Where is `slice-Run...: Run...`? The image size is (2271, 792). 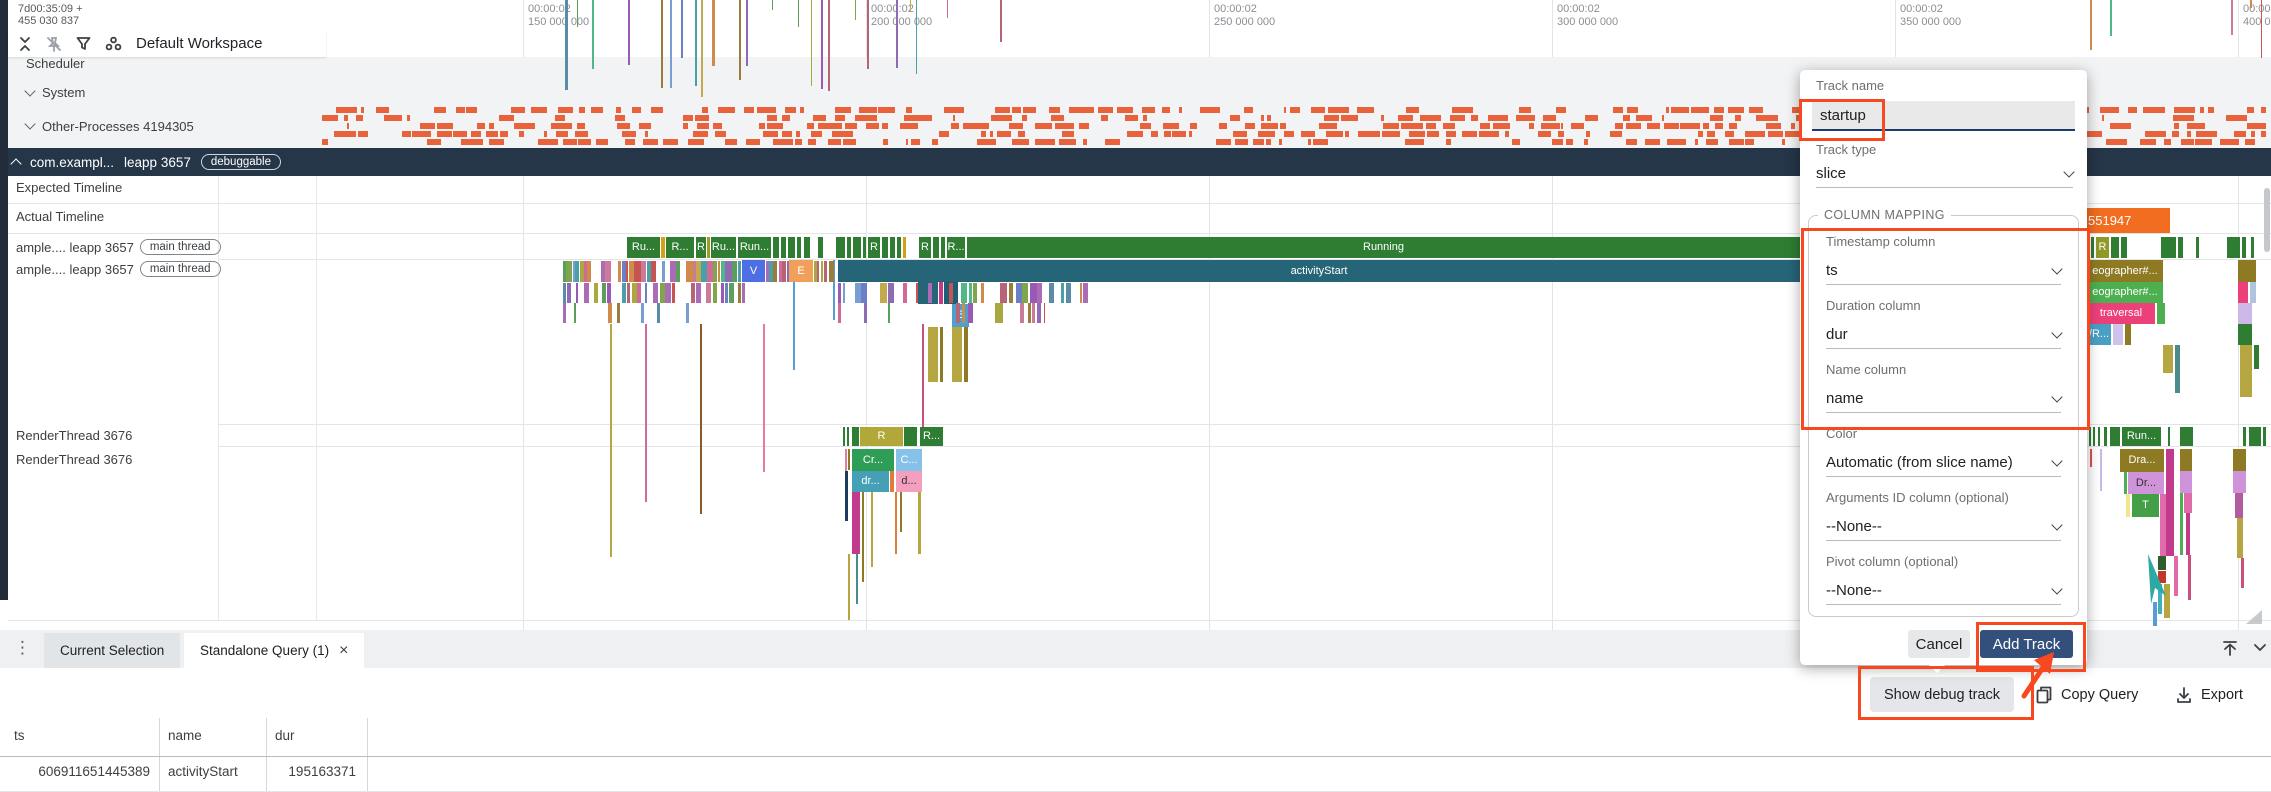
slice-Run...: Run... is located at coordinates (754, 247).